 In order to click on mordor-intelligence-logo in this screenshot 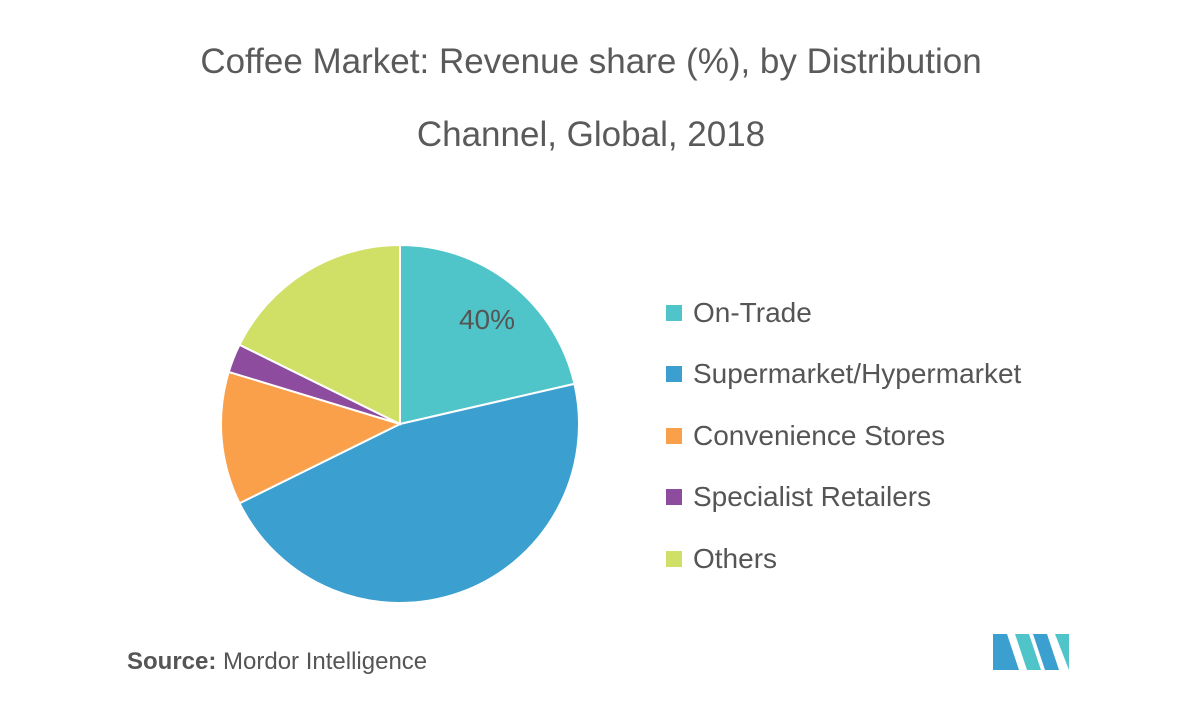, I will do `click(1031, 652)`.